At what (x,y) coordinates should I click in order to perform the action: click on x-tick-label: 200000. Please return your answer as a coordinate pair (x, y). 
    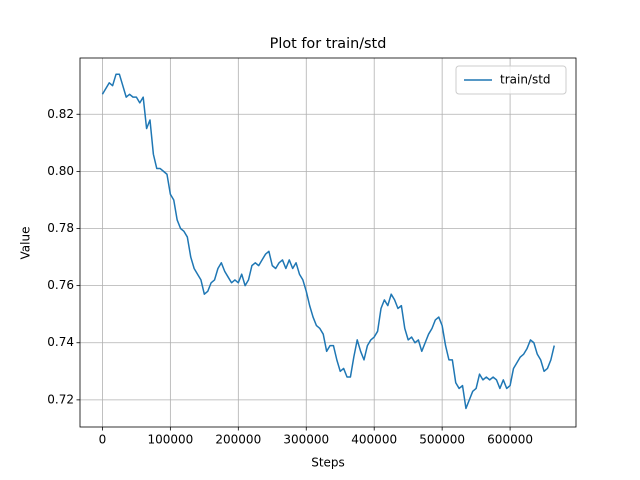
    Looking at the image, I should click on (238, 440).